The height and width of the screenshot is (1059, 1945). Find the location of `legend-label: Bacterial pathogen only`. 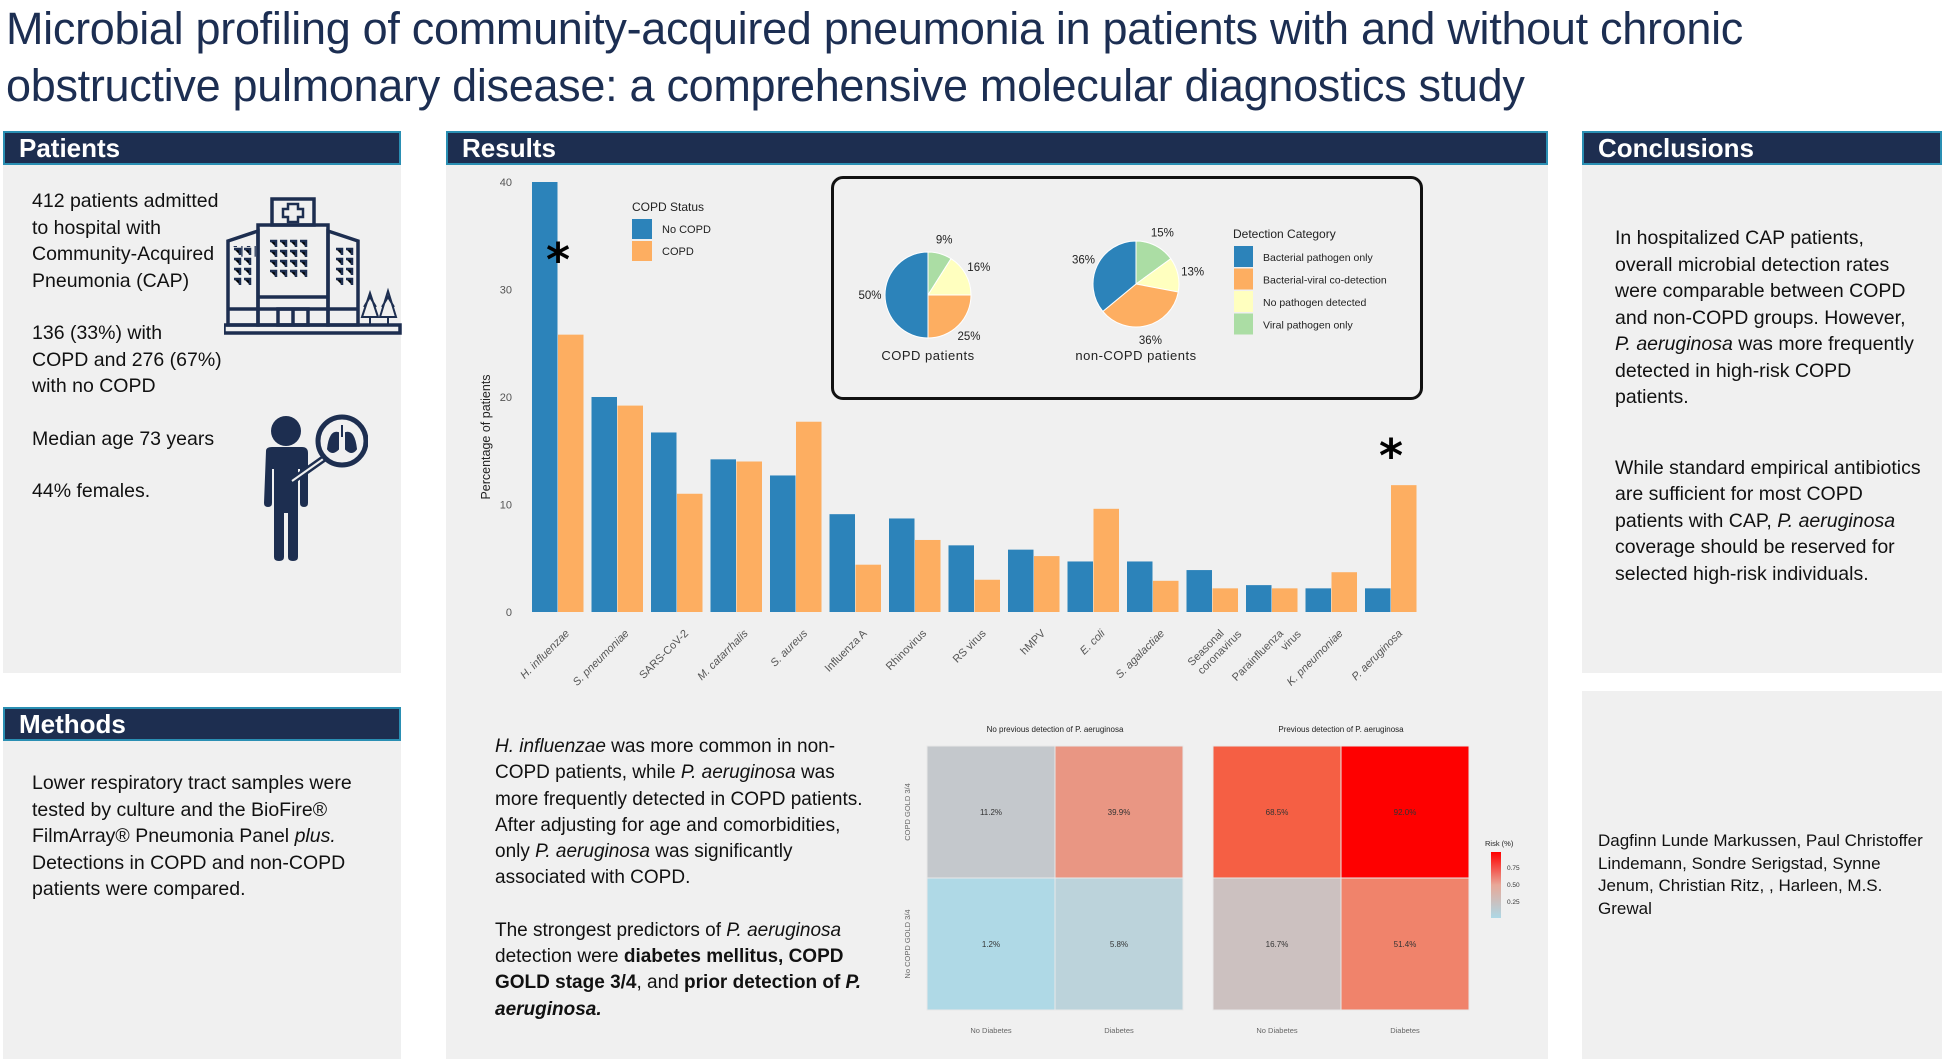

legend-label: Bacterial pathogen only is located at coordinates (1318, 258).